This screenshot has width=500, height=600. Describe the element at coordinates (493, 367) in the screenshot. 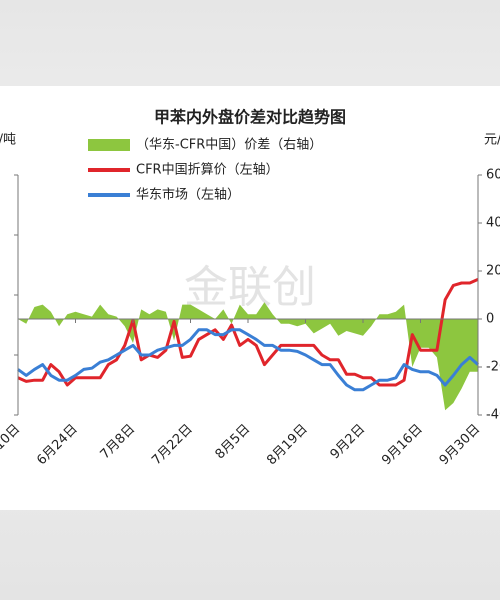

I see `y2-tick-label: -200` at that location.